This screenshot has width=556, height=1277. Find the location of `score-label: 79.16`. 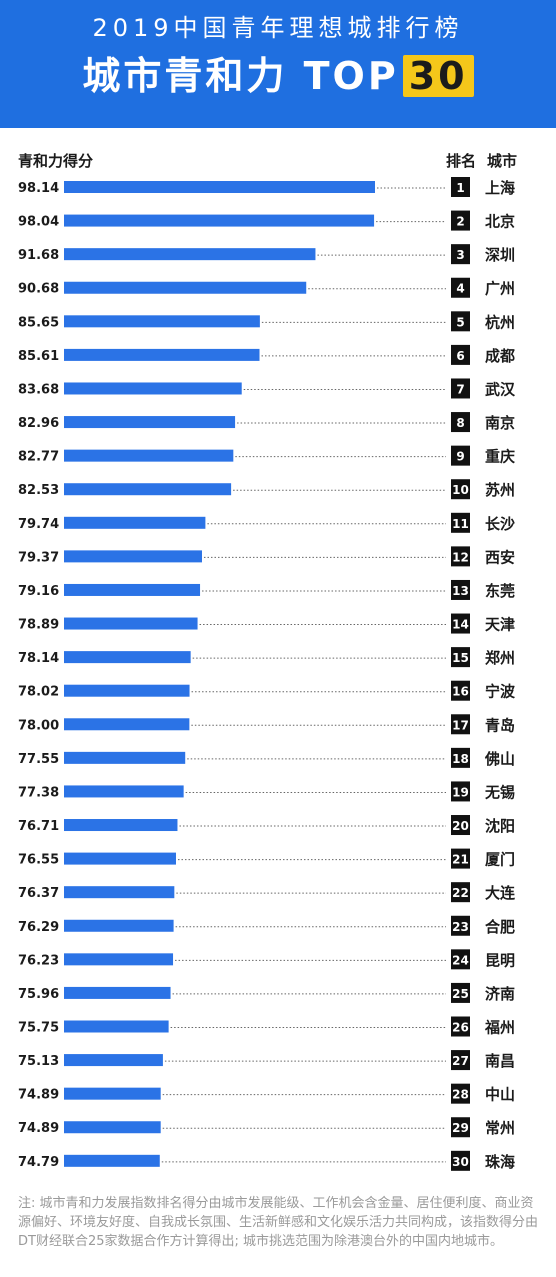

score-label: 79.16 is located at coordinates (38, 591).